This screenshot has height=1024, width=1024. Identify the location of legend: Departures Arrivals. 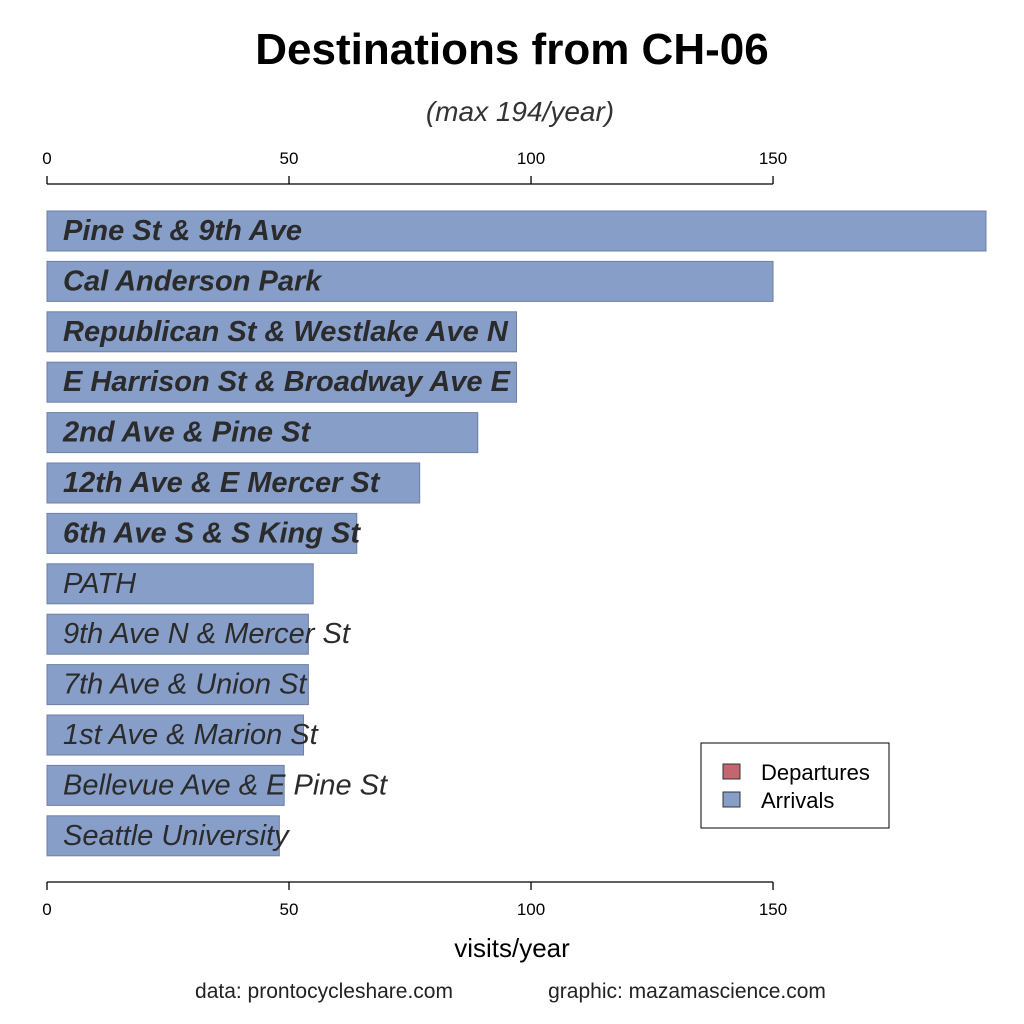
(795, 785).